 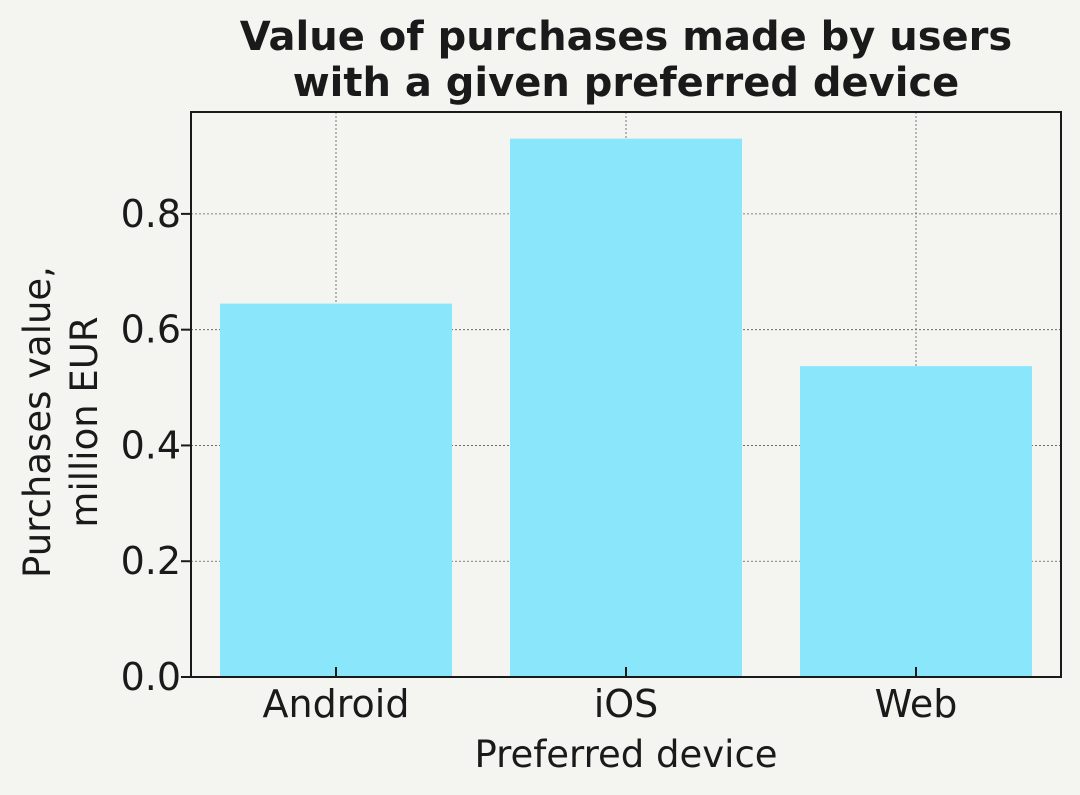 I want to click on y-tick-label: 0.0, so click(x=151, y=677).